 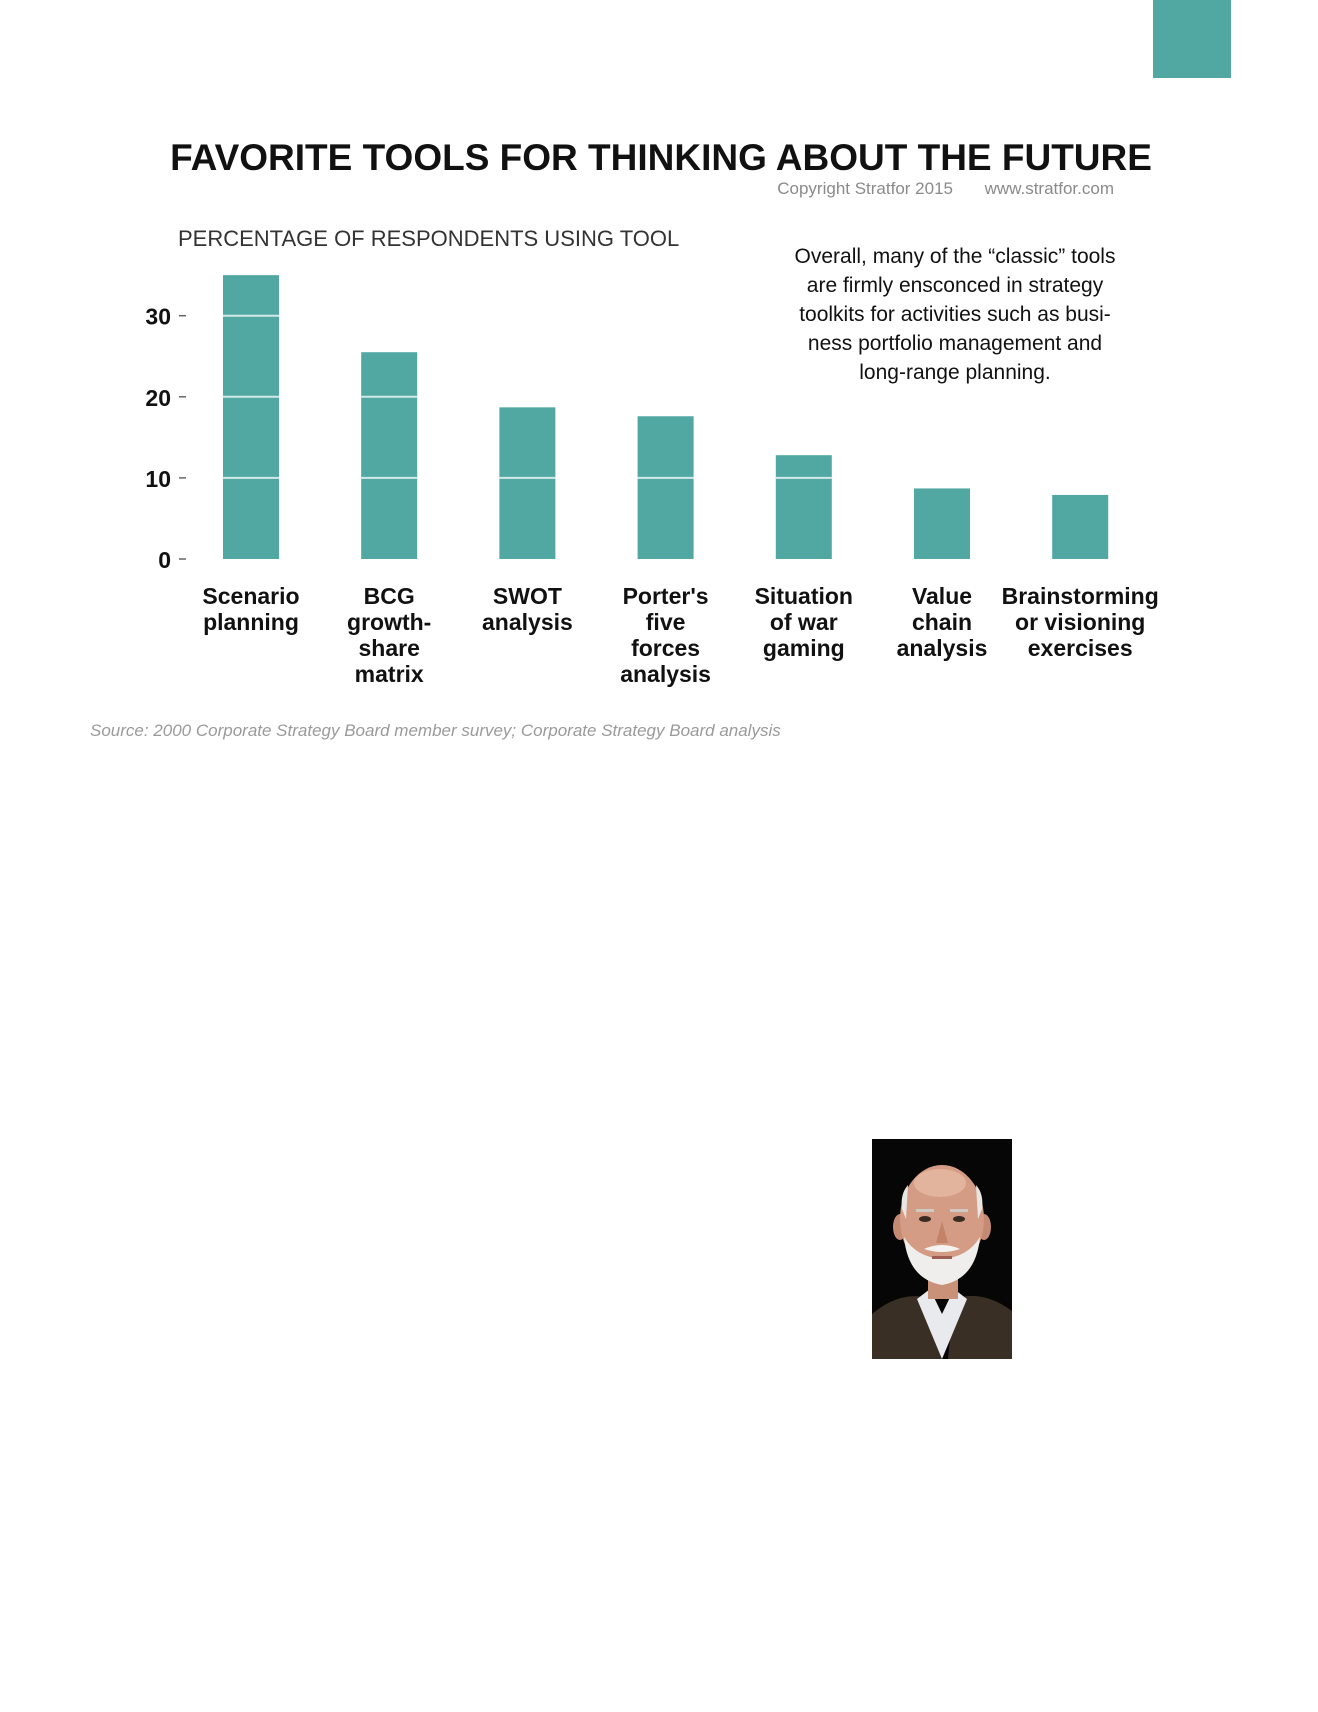 I want to click on y-tick-label: 0, so click(x=164, y=560).